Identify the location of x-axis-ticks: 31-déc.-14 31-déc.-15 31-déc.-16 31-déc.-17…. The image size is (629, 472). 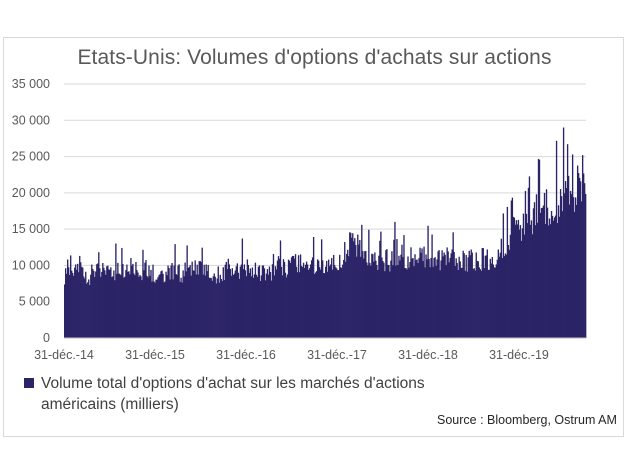
(291, 355).